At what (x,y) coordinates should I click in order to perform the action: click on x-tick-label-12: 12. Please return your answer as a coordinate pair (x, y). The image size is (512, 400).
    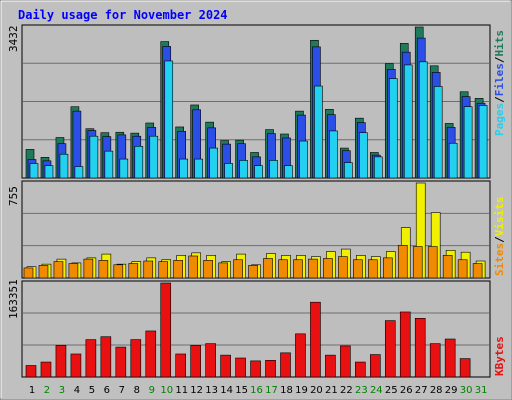
    Looking at the image, I should click on (196, 390).